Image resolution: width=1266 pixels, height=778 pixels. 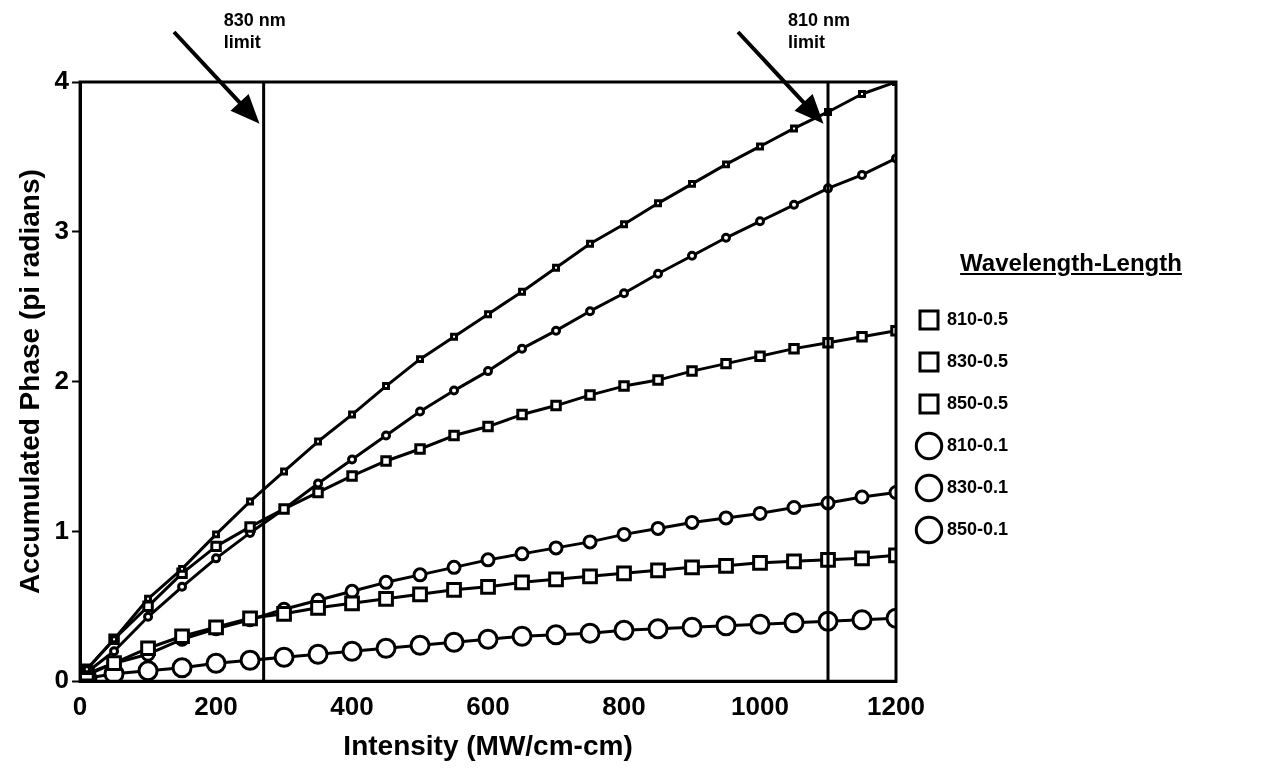 What do you see at coordinates (1071, 263) in the screenshot?
I see `legend-title: Wavelength-Length` at bounding box center [1071, 263].